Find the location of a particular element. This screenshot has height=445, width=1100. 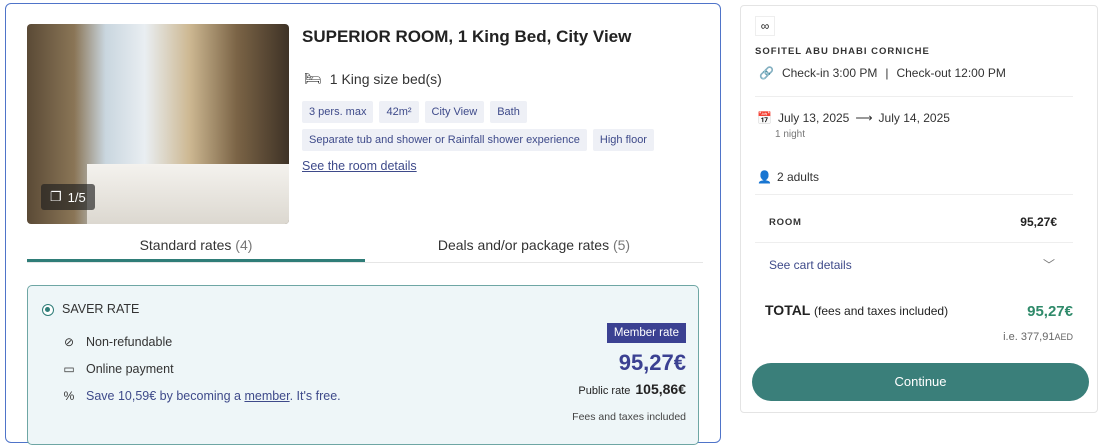

room-tag: High floor is located at coordinates (623, 140).